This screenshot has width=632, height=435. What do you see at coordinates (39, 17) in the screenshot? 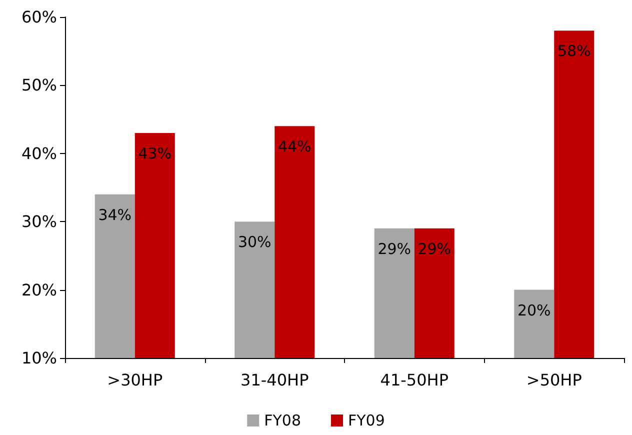
I see `y-tick-label: 60%` at bounding box center [39, 17].